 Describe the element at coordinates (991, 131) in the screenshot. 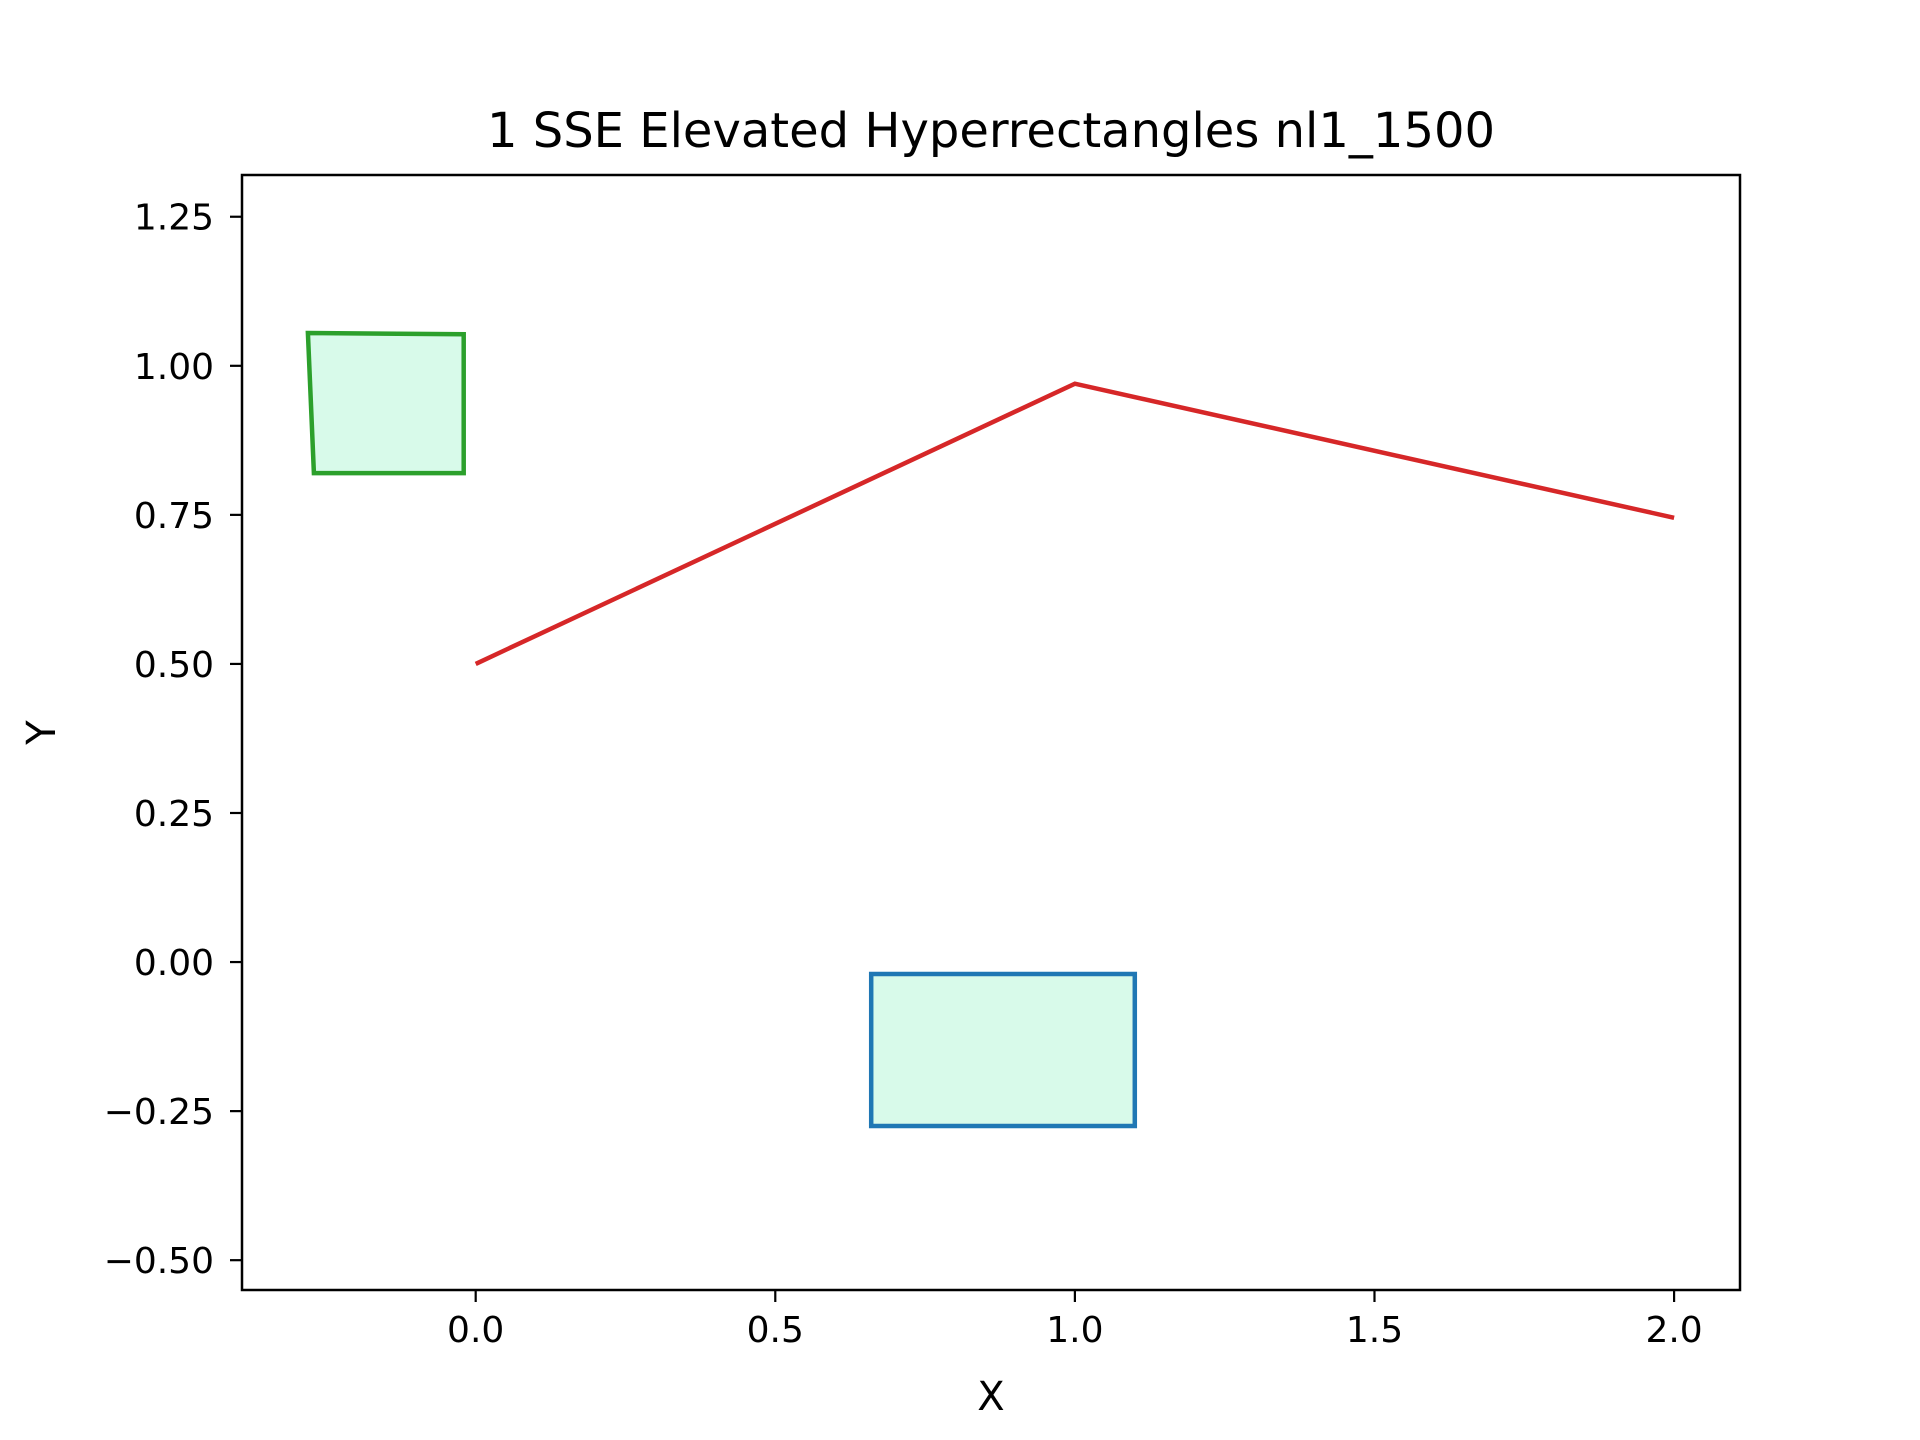

I see `chart-title: 1 SSE Elevated Hyperrectangles nl1_1500` at that location.